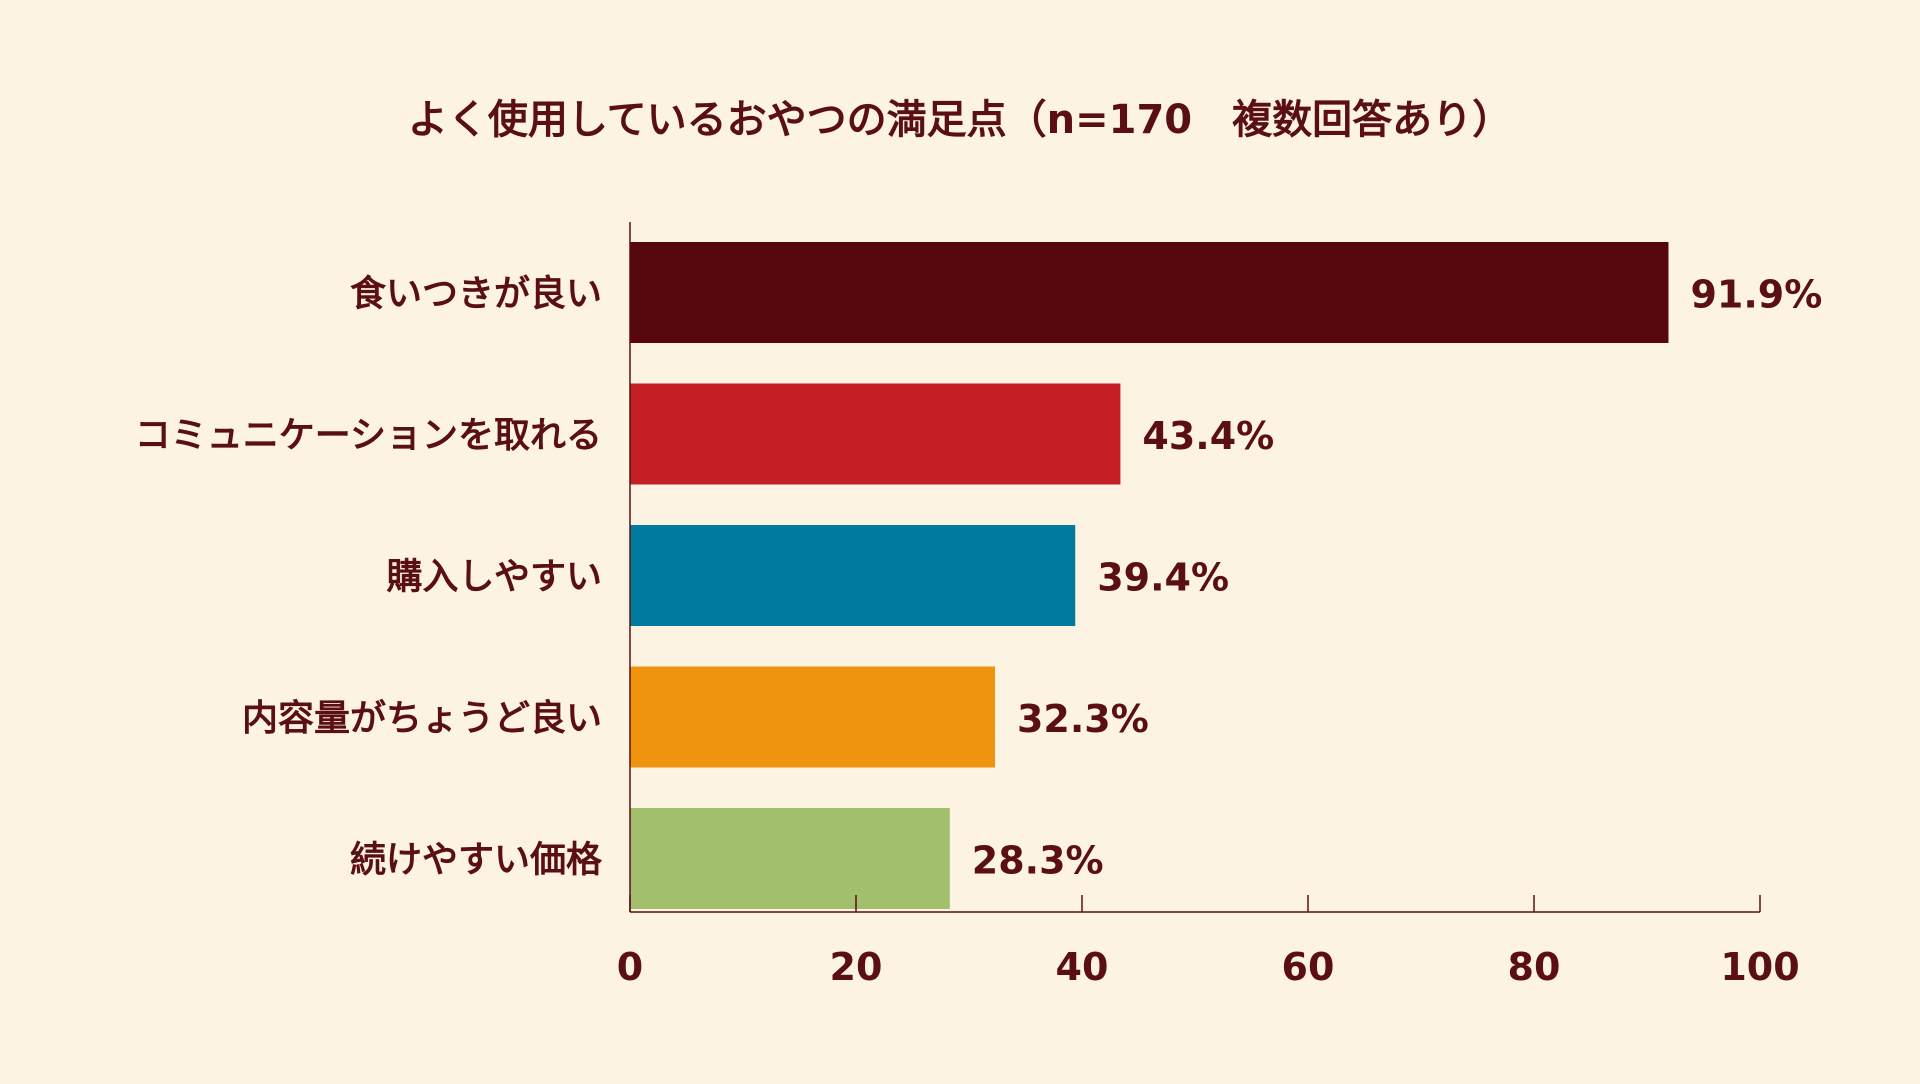 Image resolution: width=1920 pixels, height=1084 pixels. I want to click on value-label: 91.9%, so click(1756, 295).